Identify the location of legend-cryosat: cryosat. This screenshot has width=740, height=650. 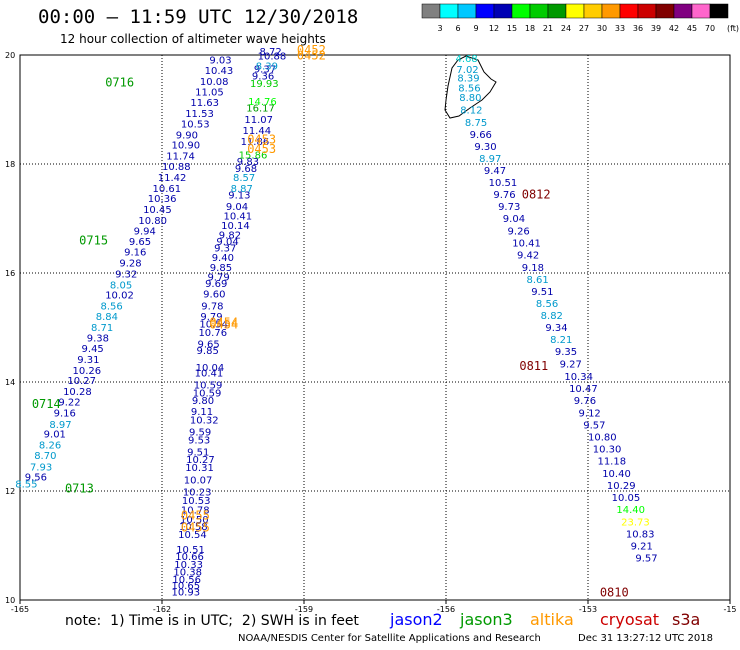
(630, 619).